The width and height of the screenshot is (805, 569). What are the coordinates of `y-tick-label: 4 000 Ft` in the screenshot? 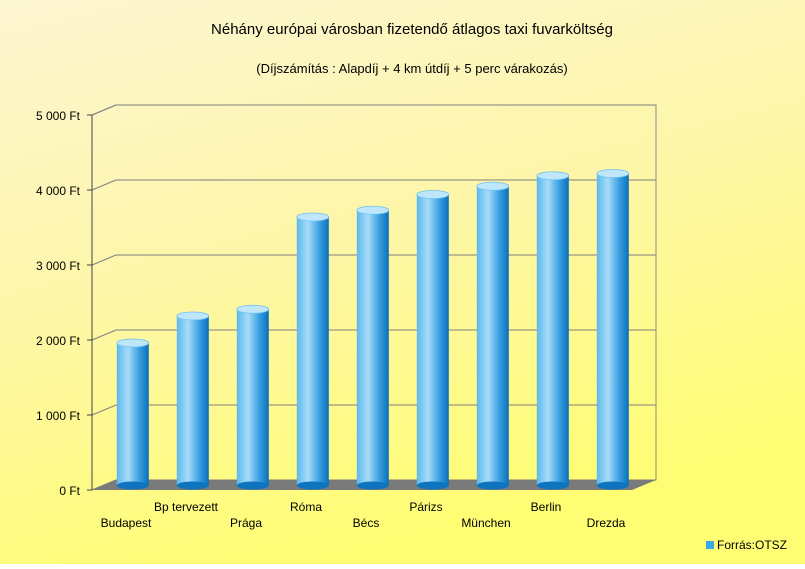 It's located at (58, 191).